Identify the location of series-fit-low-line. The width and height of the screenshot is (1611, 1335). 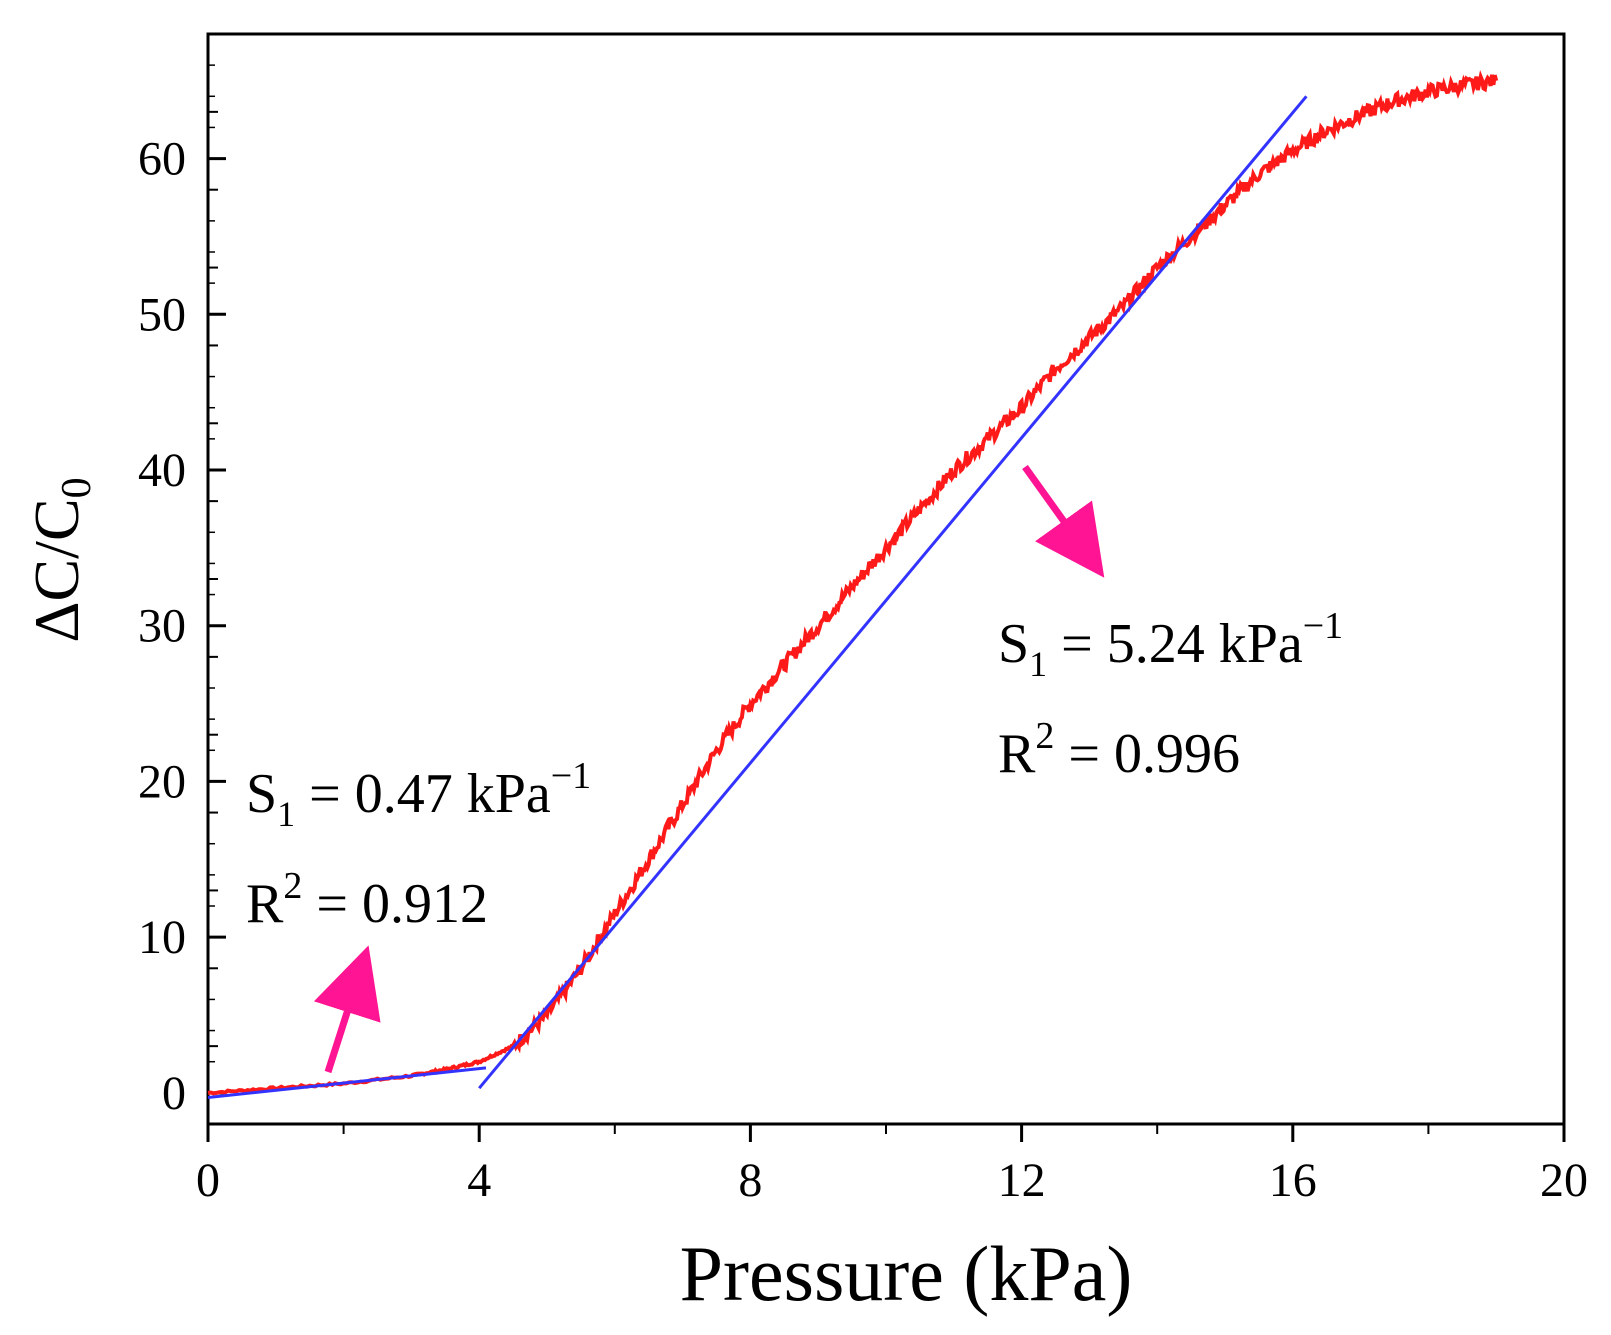
(347, 1082).